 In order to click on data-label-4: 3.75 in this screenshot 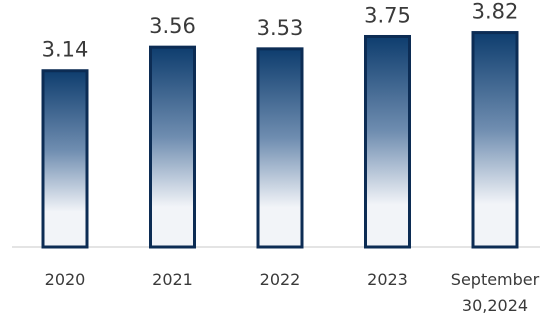, I will do `click(387, 15)`.